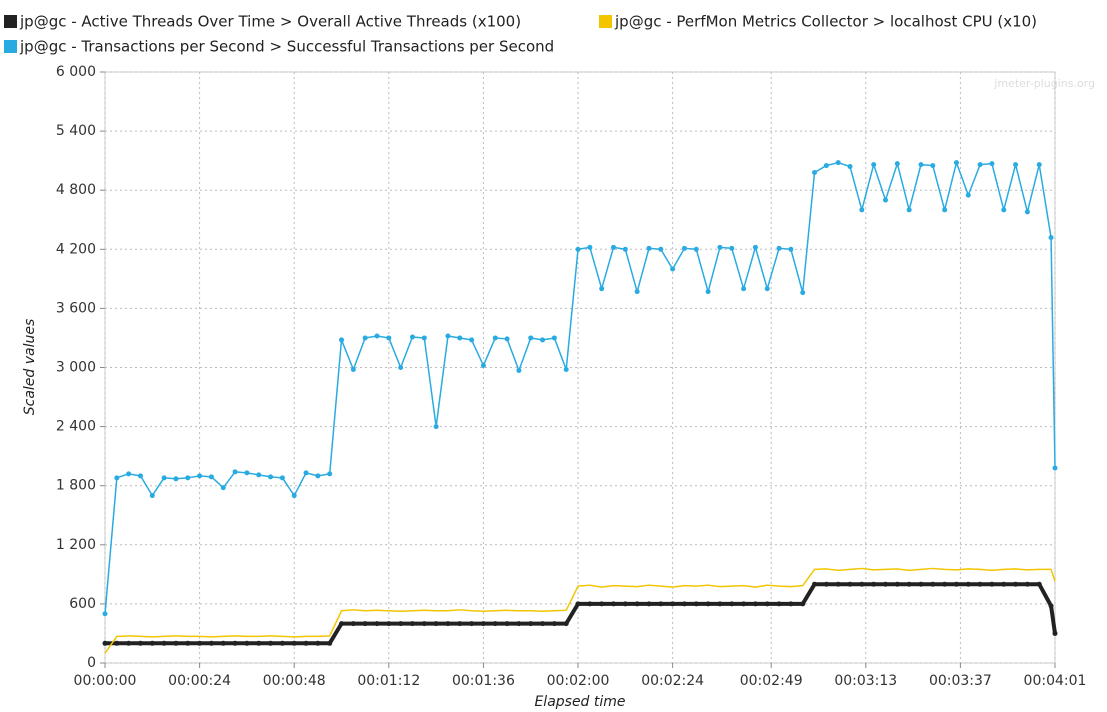  What do you see at coordinates (76, 249) in the screenshot?
I see `y-tick-label: 4 200` at bounding box center [76, 249].